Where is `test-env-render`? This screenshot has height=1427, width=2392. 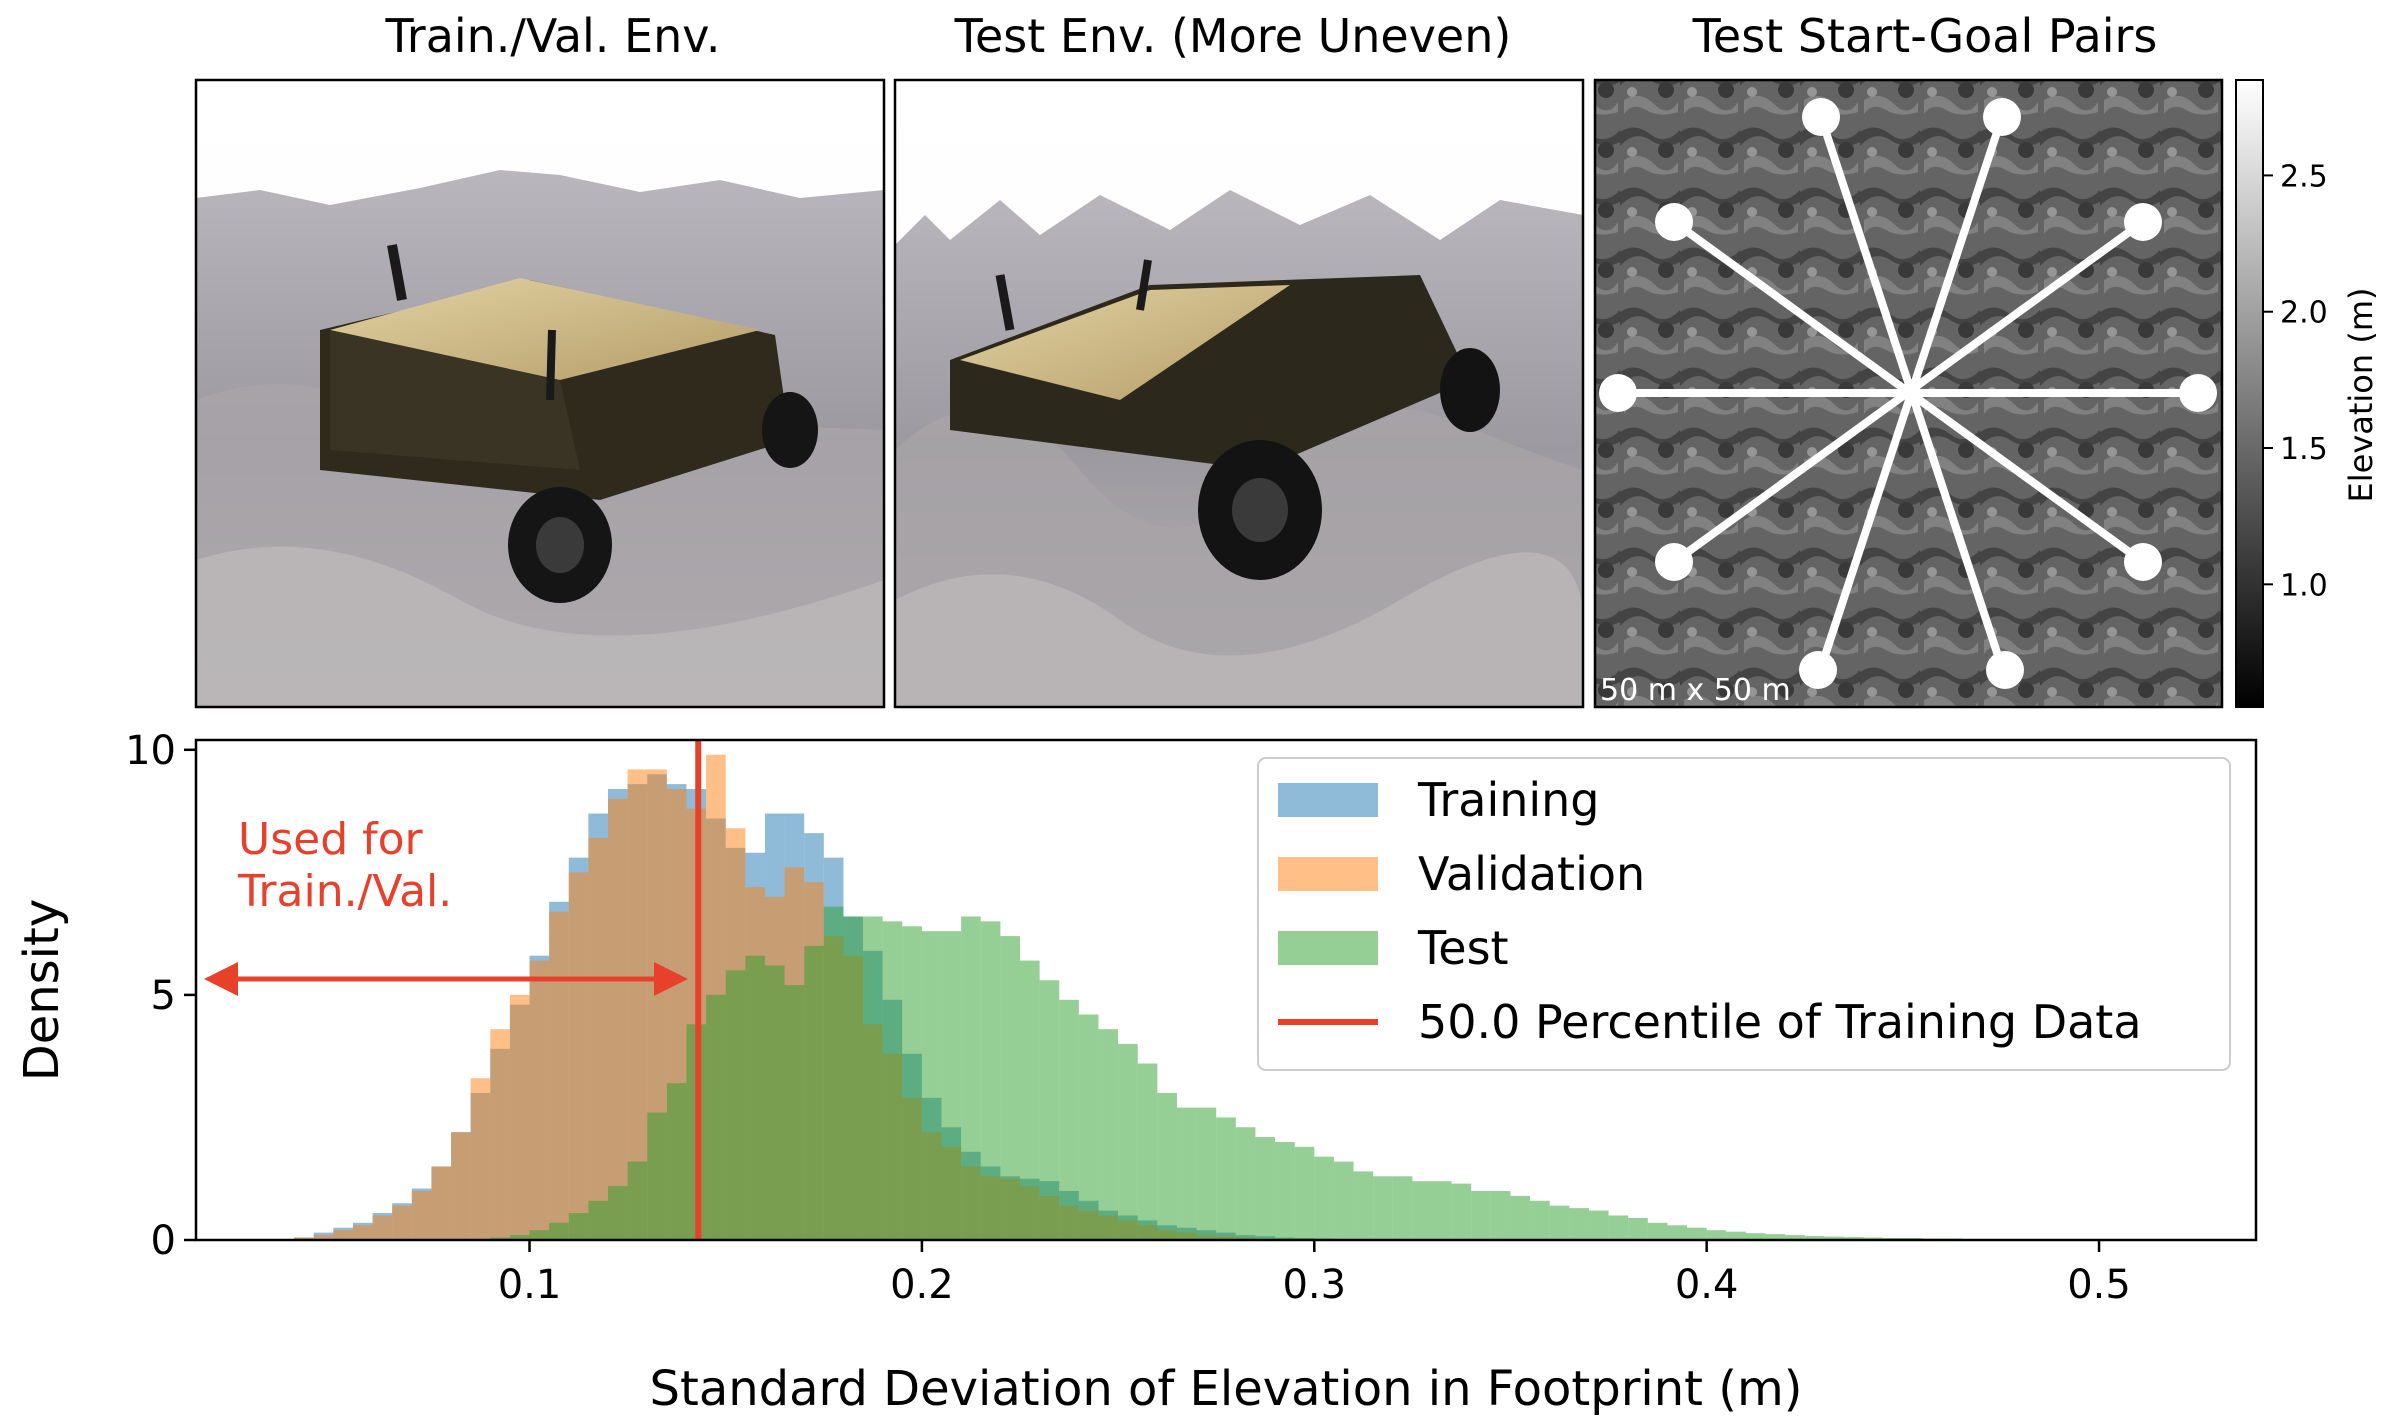
test-env-render is located at coordinates (1239, 393).